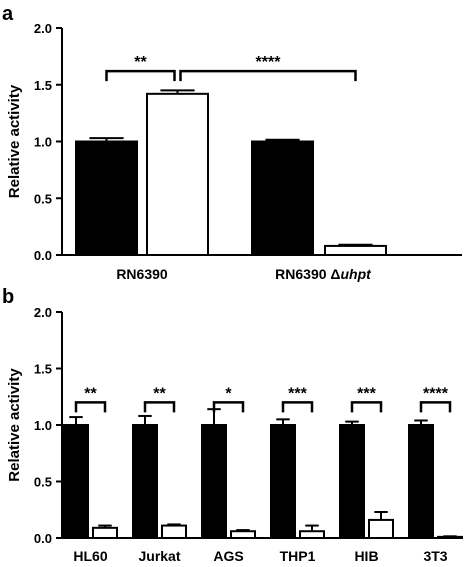  I want to click on x-category-label-italic: uhpt, so click(357, 274).